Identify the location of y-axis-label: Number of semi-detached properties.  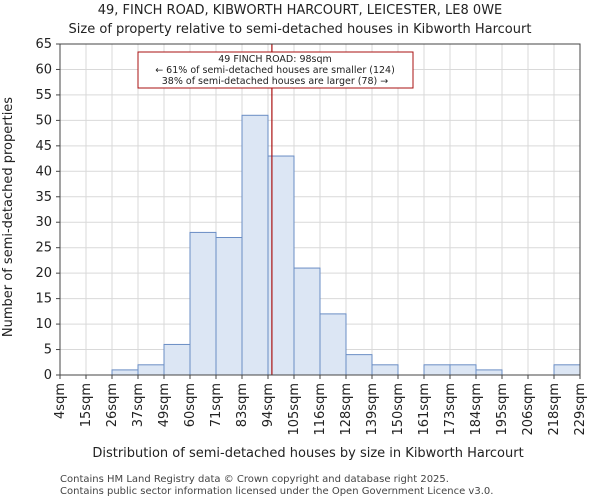
(8, 217).